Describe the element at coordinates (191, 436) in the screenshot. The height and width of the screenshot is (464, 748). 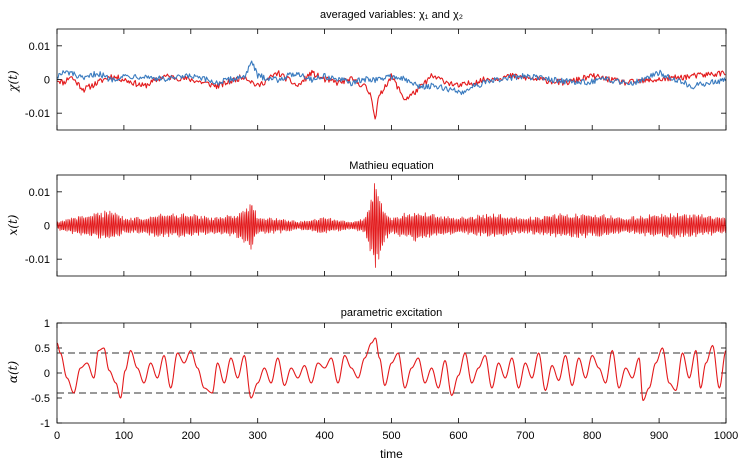
I see `x-tick-label: 200` at that location.